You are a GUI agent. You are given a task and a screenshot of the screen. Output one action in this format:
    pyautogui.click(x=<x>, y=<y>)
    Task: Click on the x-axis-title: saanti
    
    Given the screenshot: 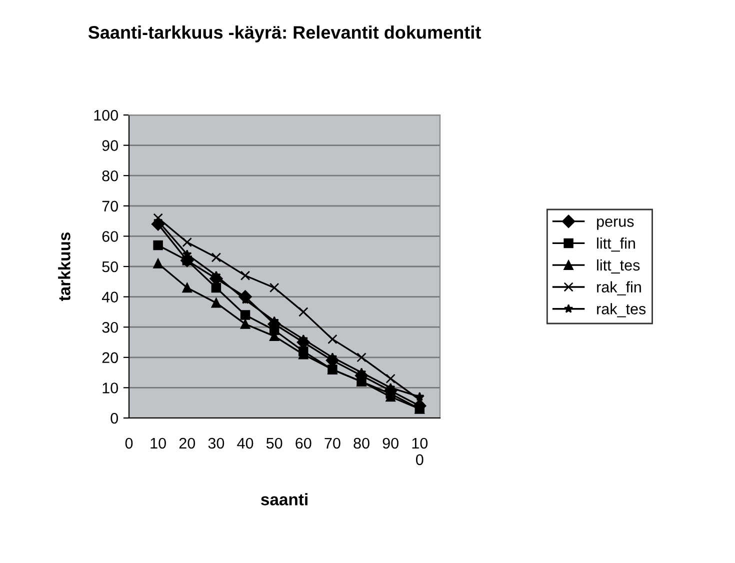 What is the action you would take?
    pyautogui.click(x=284, y=499)
    